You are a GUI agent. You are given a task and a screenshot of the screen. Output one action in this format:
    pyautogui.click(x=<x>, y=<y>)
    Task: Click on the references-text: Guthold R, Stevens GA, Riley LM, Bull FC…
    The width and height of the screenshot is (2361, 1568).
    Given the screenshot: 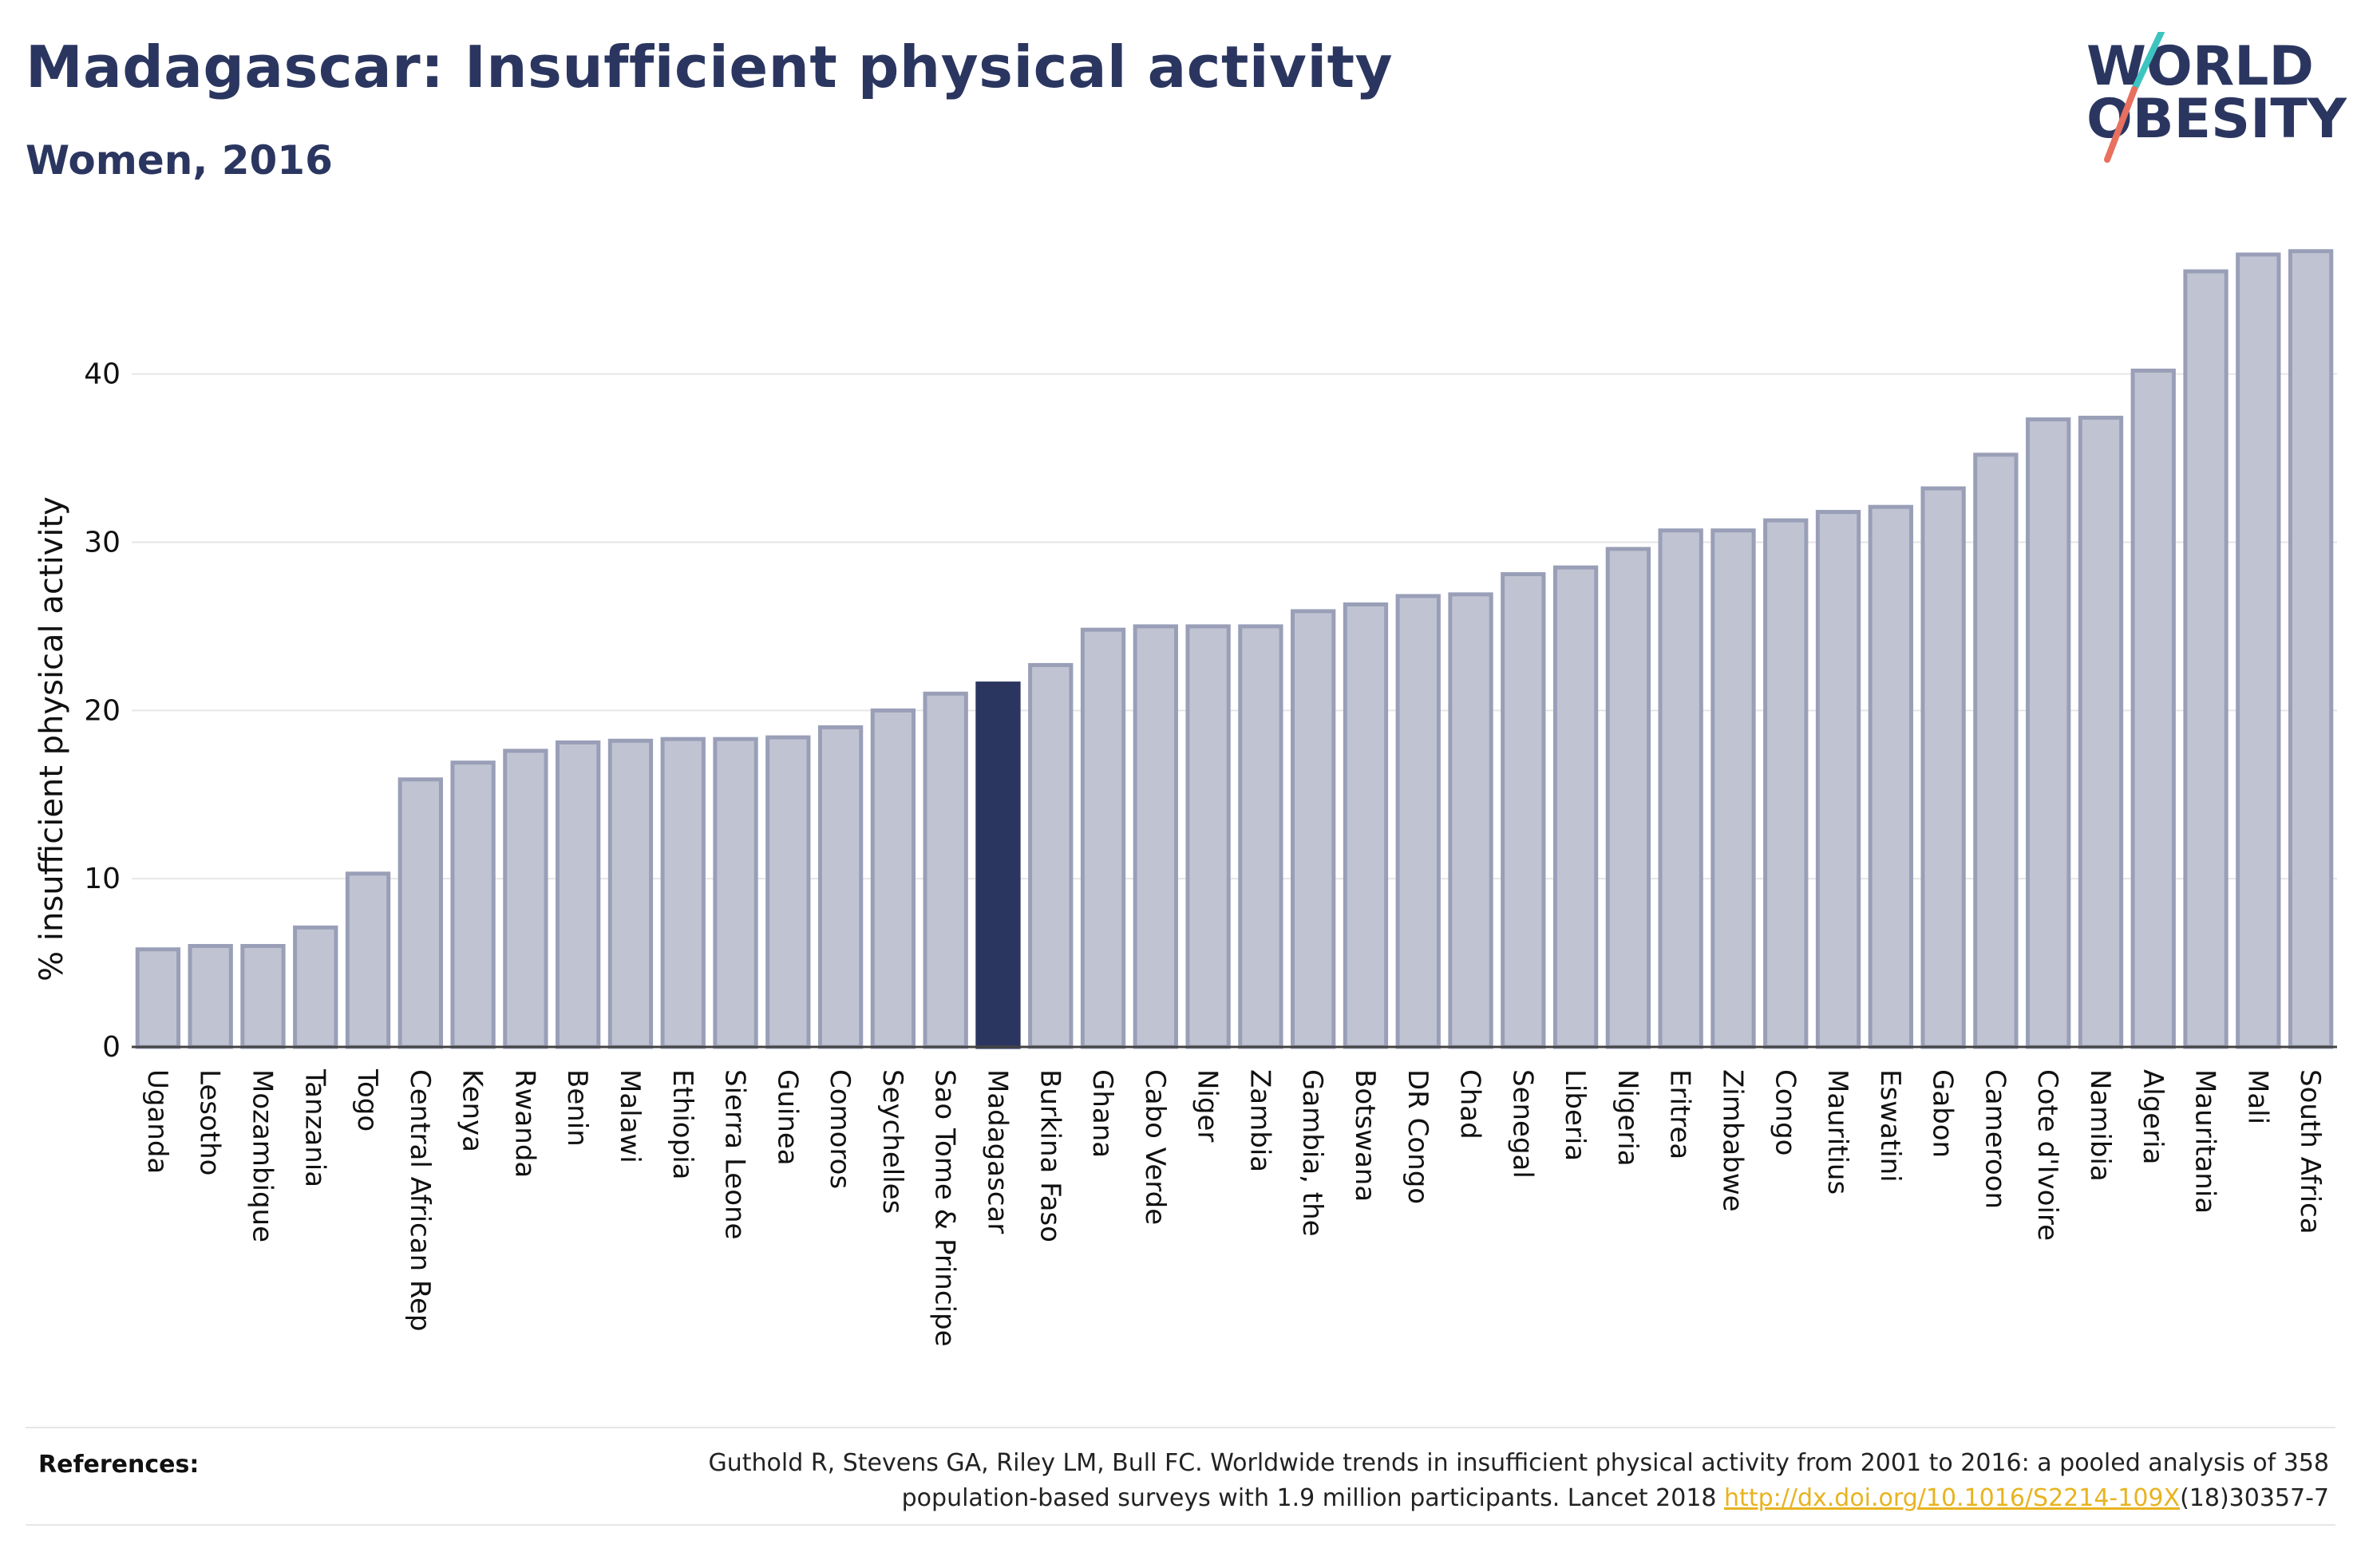 What is the action you would take?
    pyautogui.click(x=1451, y=1481)
    